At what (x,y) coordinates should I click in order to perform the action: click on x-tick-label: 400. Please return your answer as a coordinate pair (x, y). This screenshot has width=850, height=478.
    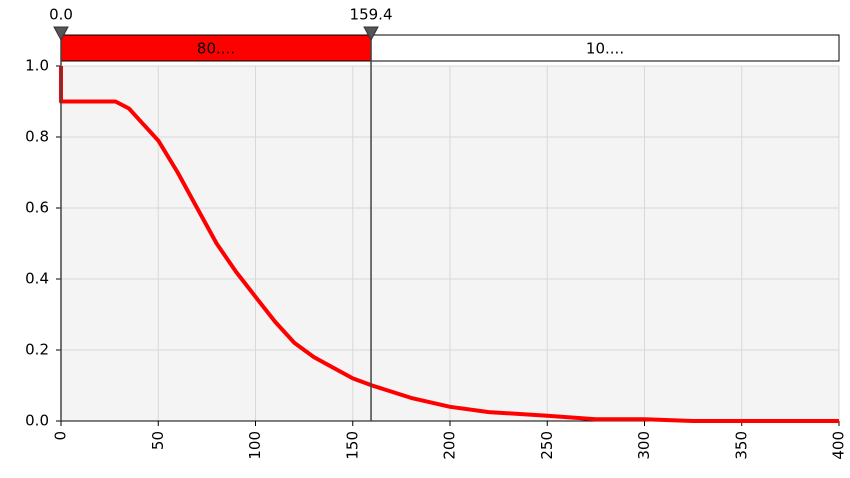
    Looking at the image, I should click on (839, 445).